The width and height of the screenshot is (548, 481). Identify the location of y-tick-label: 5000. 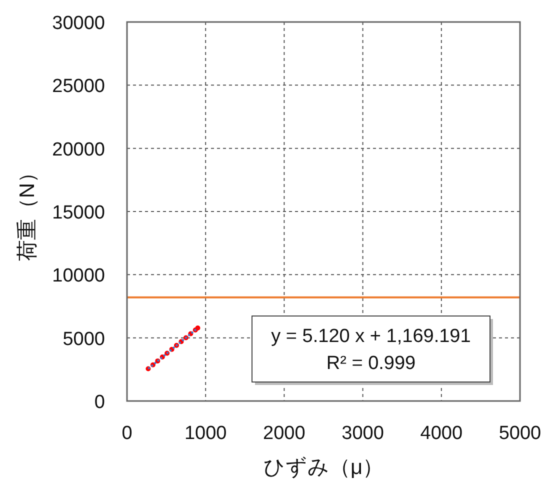
(83, 339).